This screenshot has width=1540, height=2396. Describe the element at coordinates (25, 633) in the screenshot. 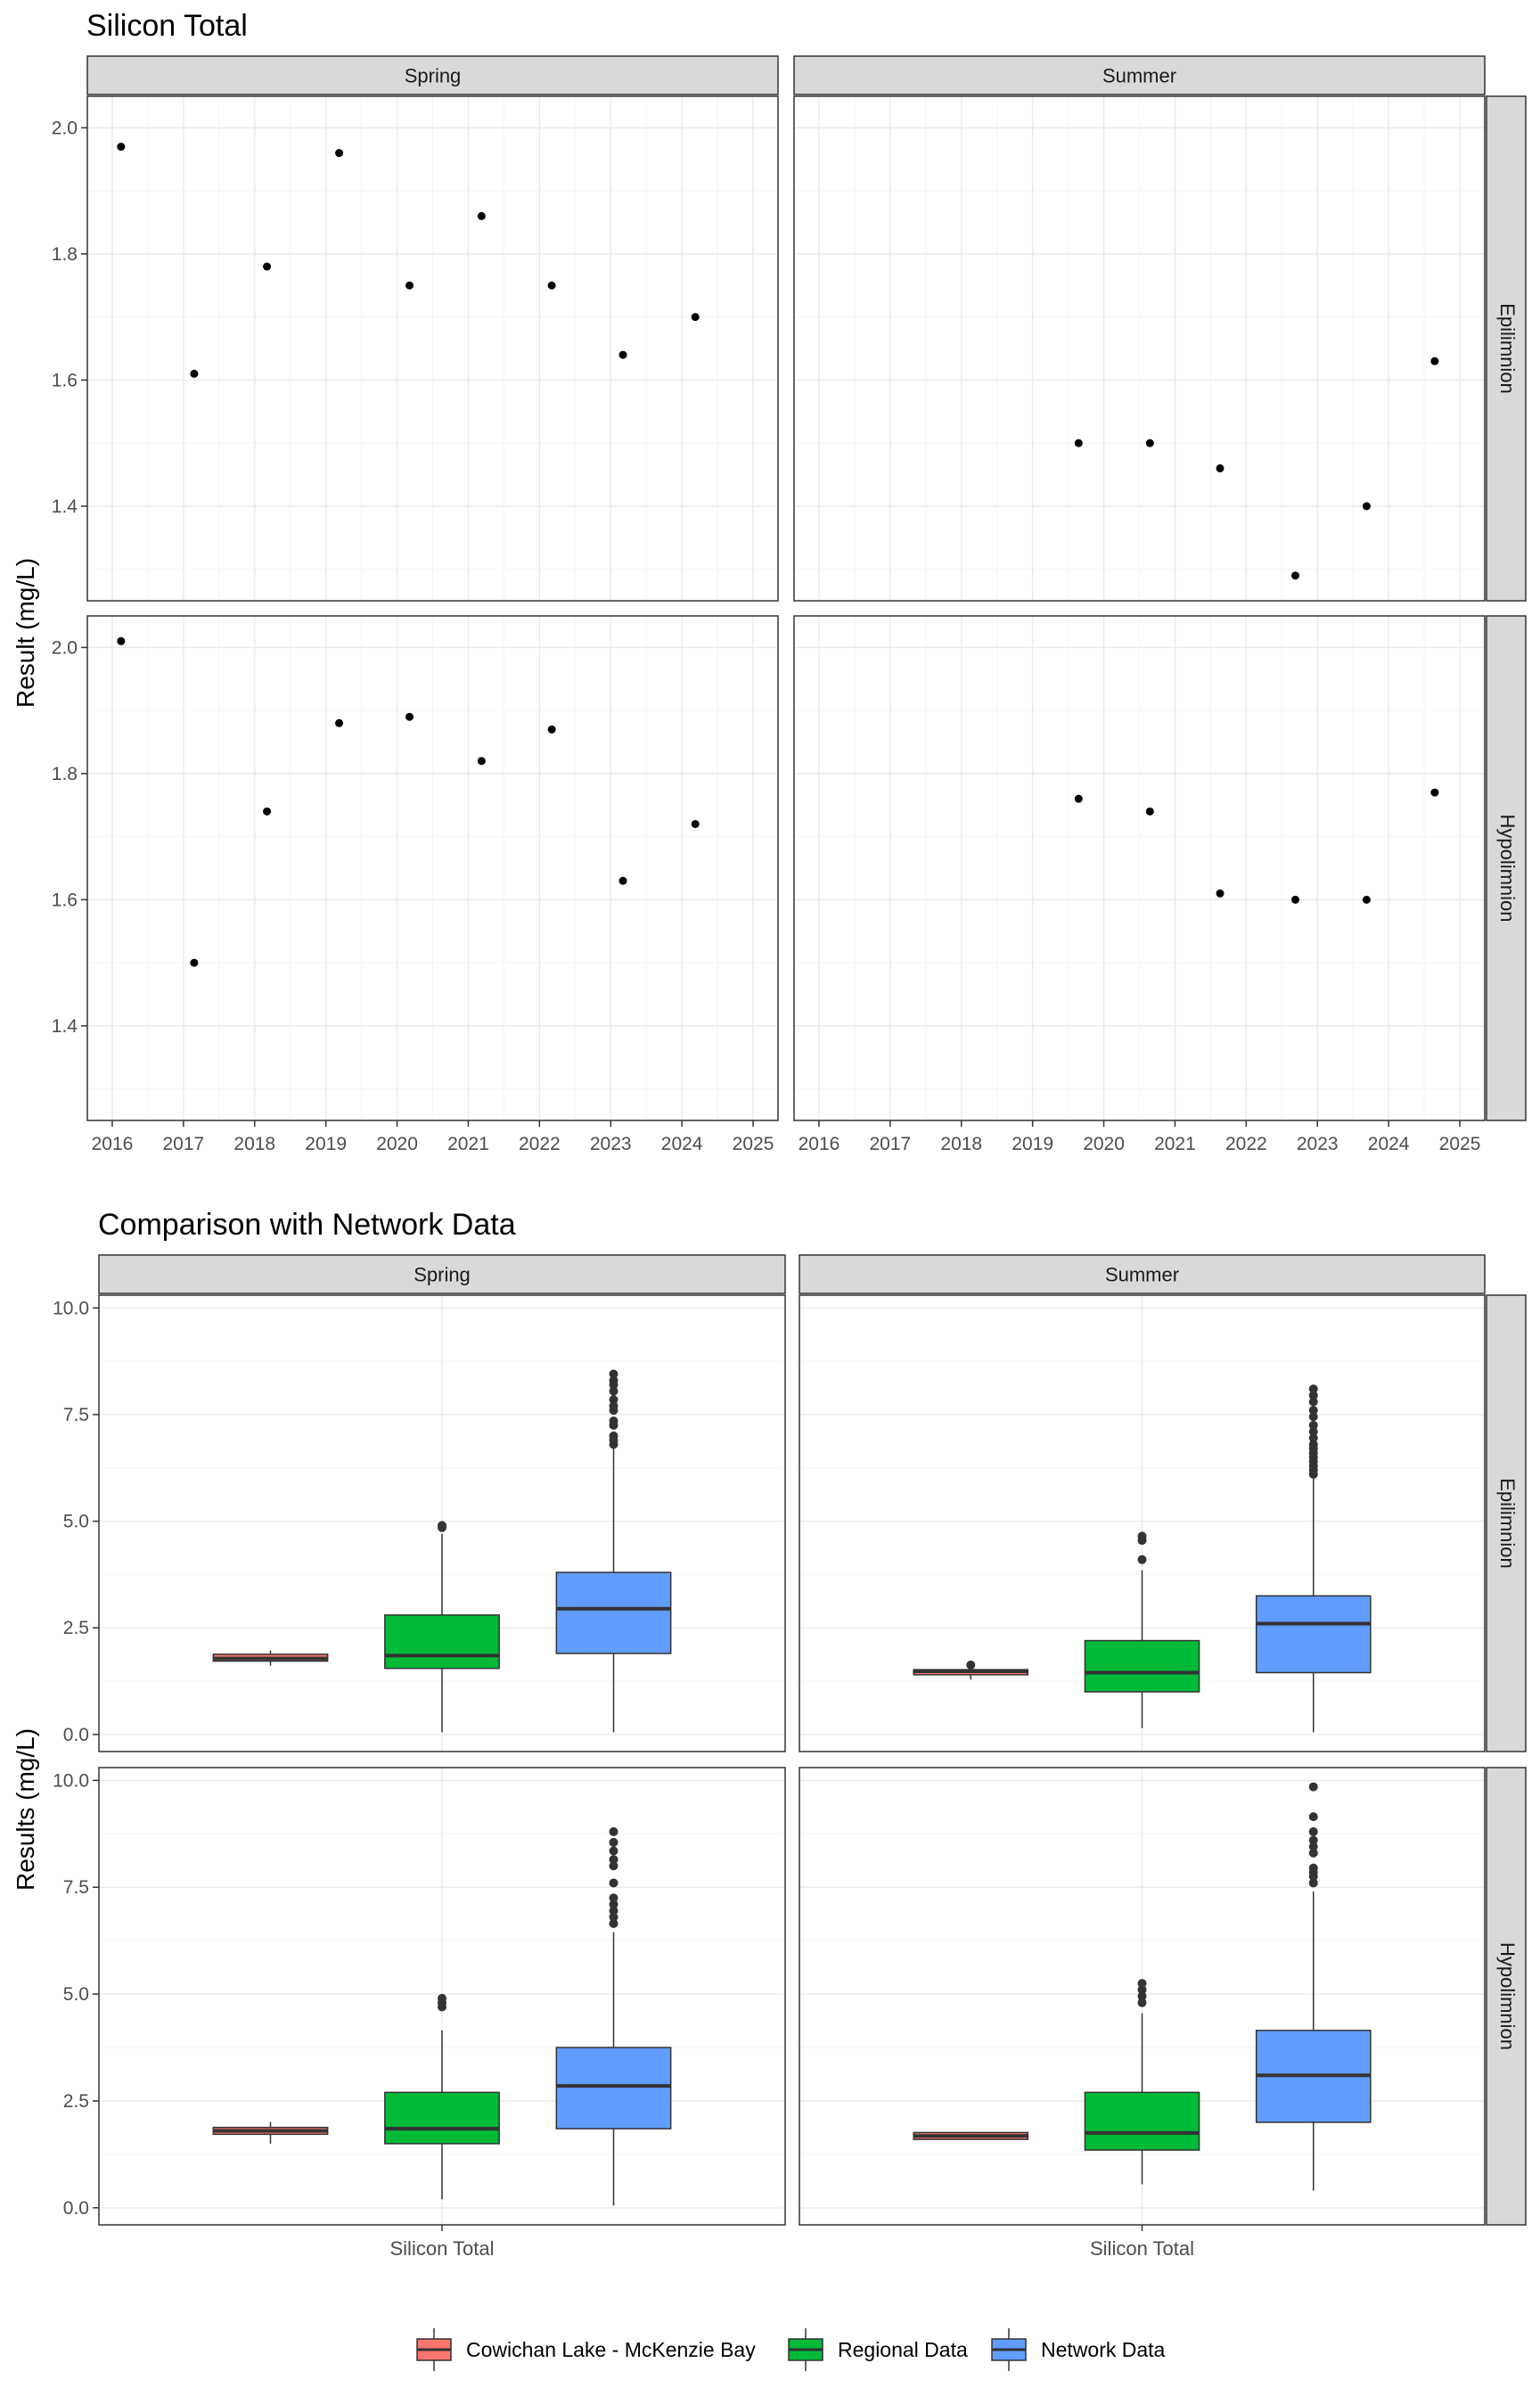

I see `scatter-y-axis-label: Result (mg/L)` at that location.